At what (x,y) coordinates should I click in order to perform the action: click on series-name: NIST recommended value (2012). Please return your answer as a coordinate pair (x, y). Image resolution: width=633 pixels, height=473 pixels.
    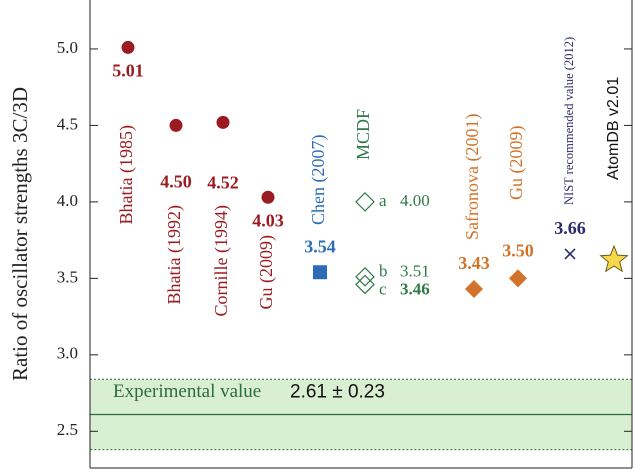
    Looking at the image, I should click on (569, 121).